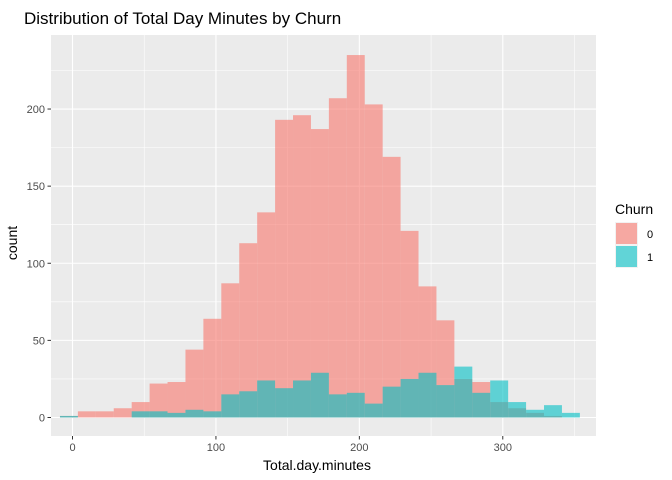  I want to click on y-tick-label: 200, so click(36, 110).